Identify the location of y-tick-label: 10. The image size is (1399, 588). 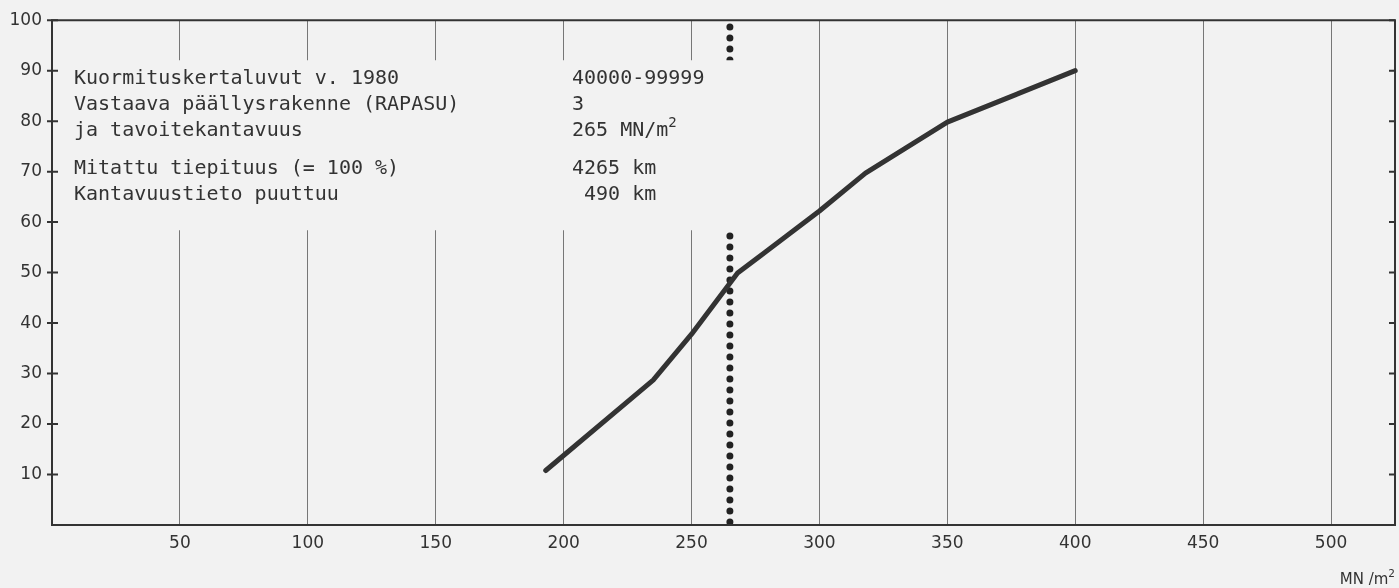
(31, 472).